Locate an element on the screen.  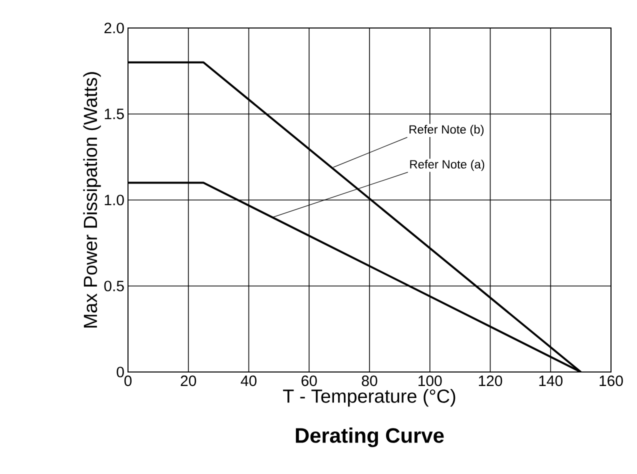
x-tick-label: 80 is located at coordinates (370, 381).